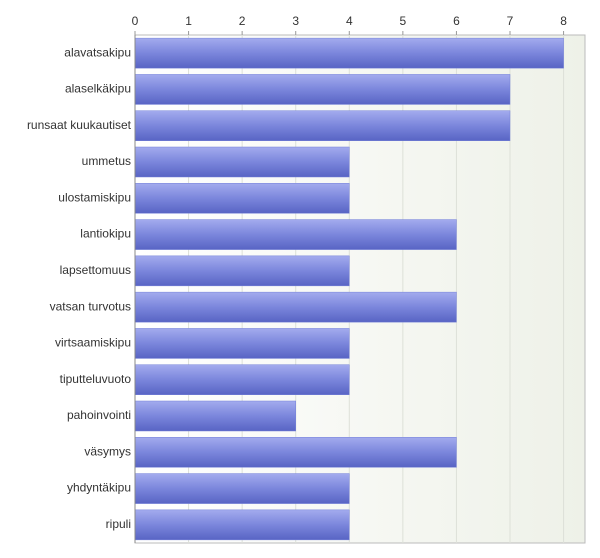  I want to click on y-tick-label: pahoinvointi, so click(99, 415).